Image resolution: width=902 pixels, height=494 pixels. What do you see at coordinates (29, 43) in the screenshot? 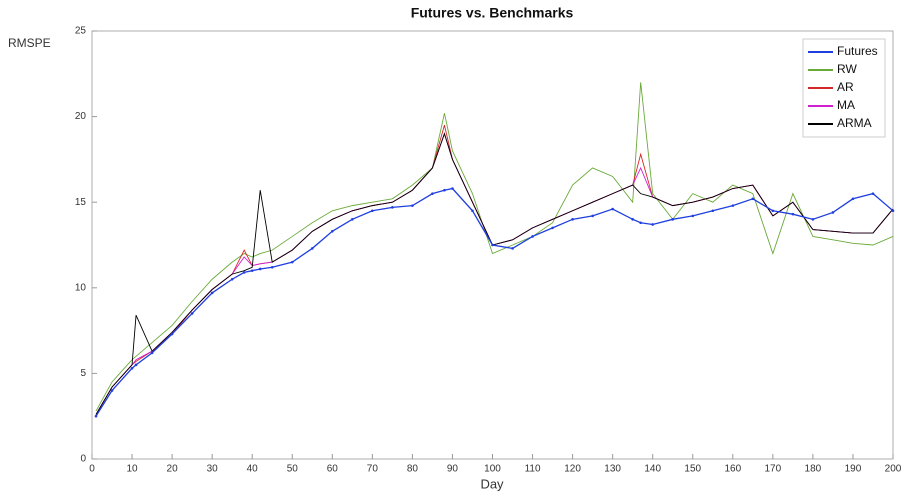
I see `y-axis-label: RMSPE` at bounding box center [29, 43].